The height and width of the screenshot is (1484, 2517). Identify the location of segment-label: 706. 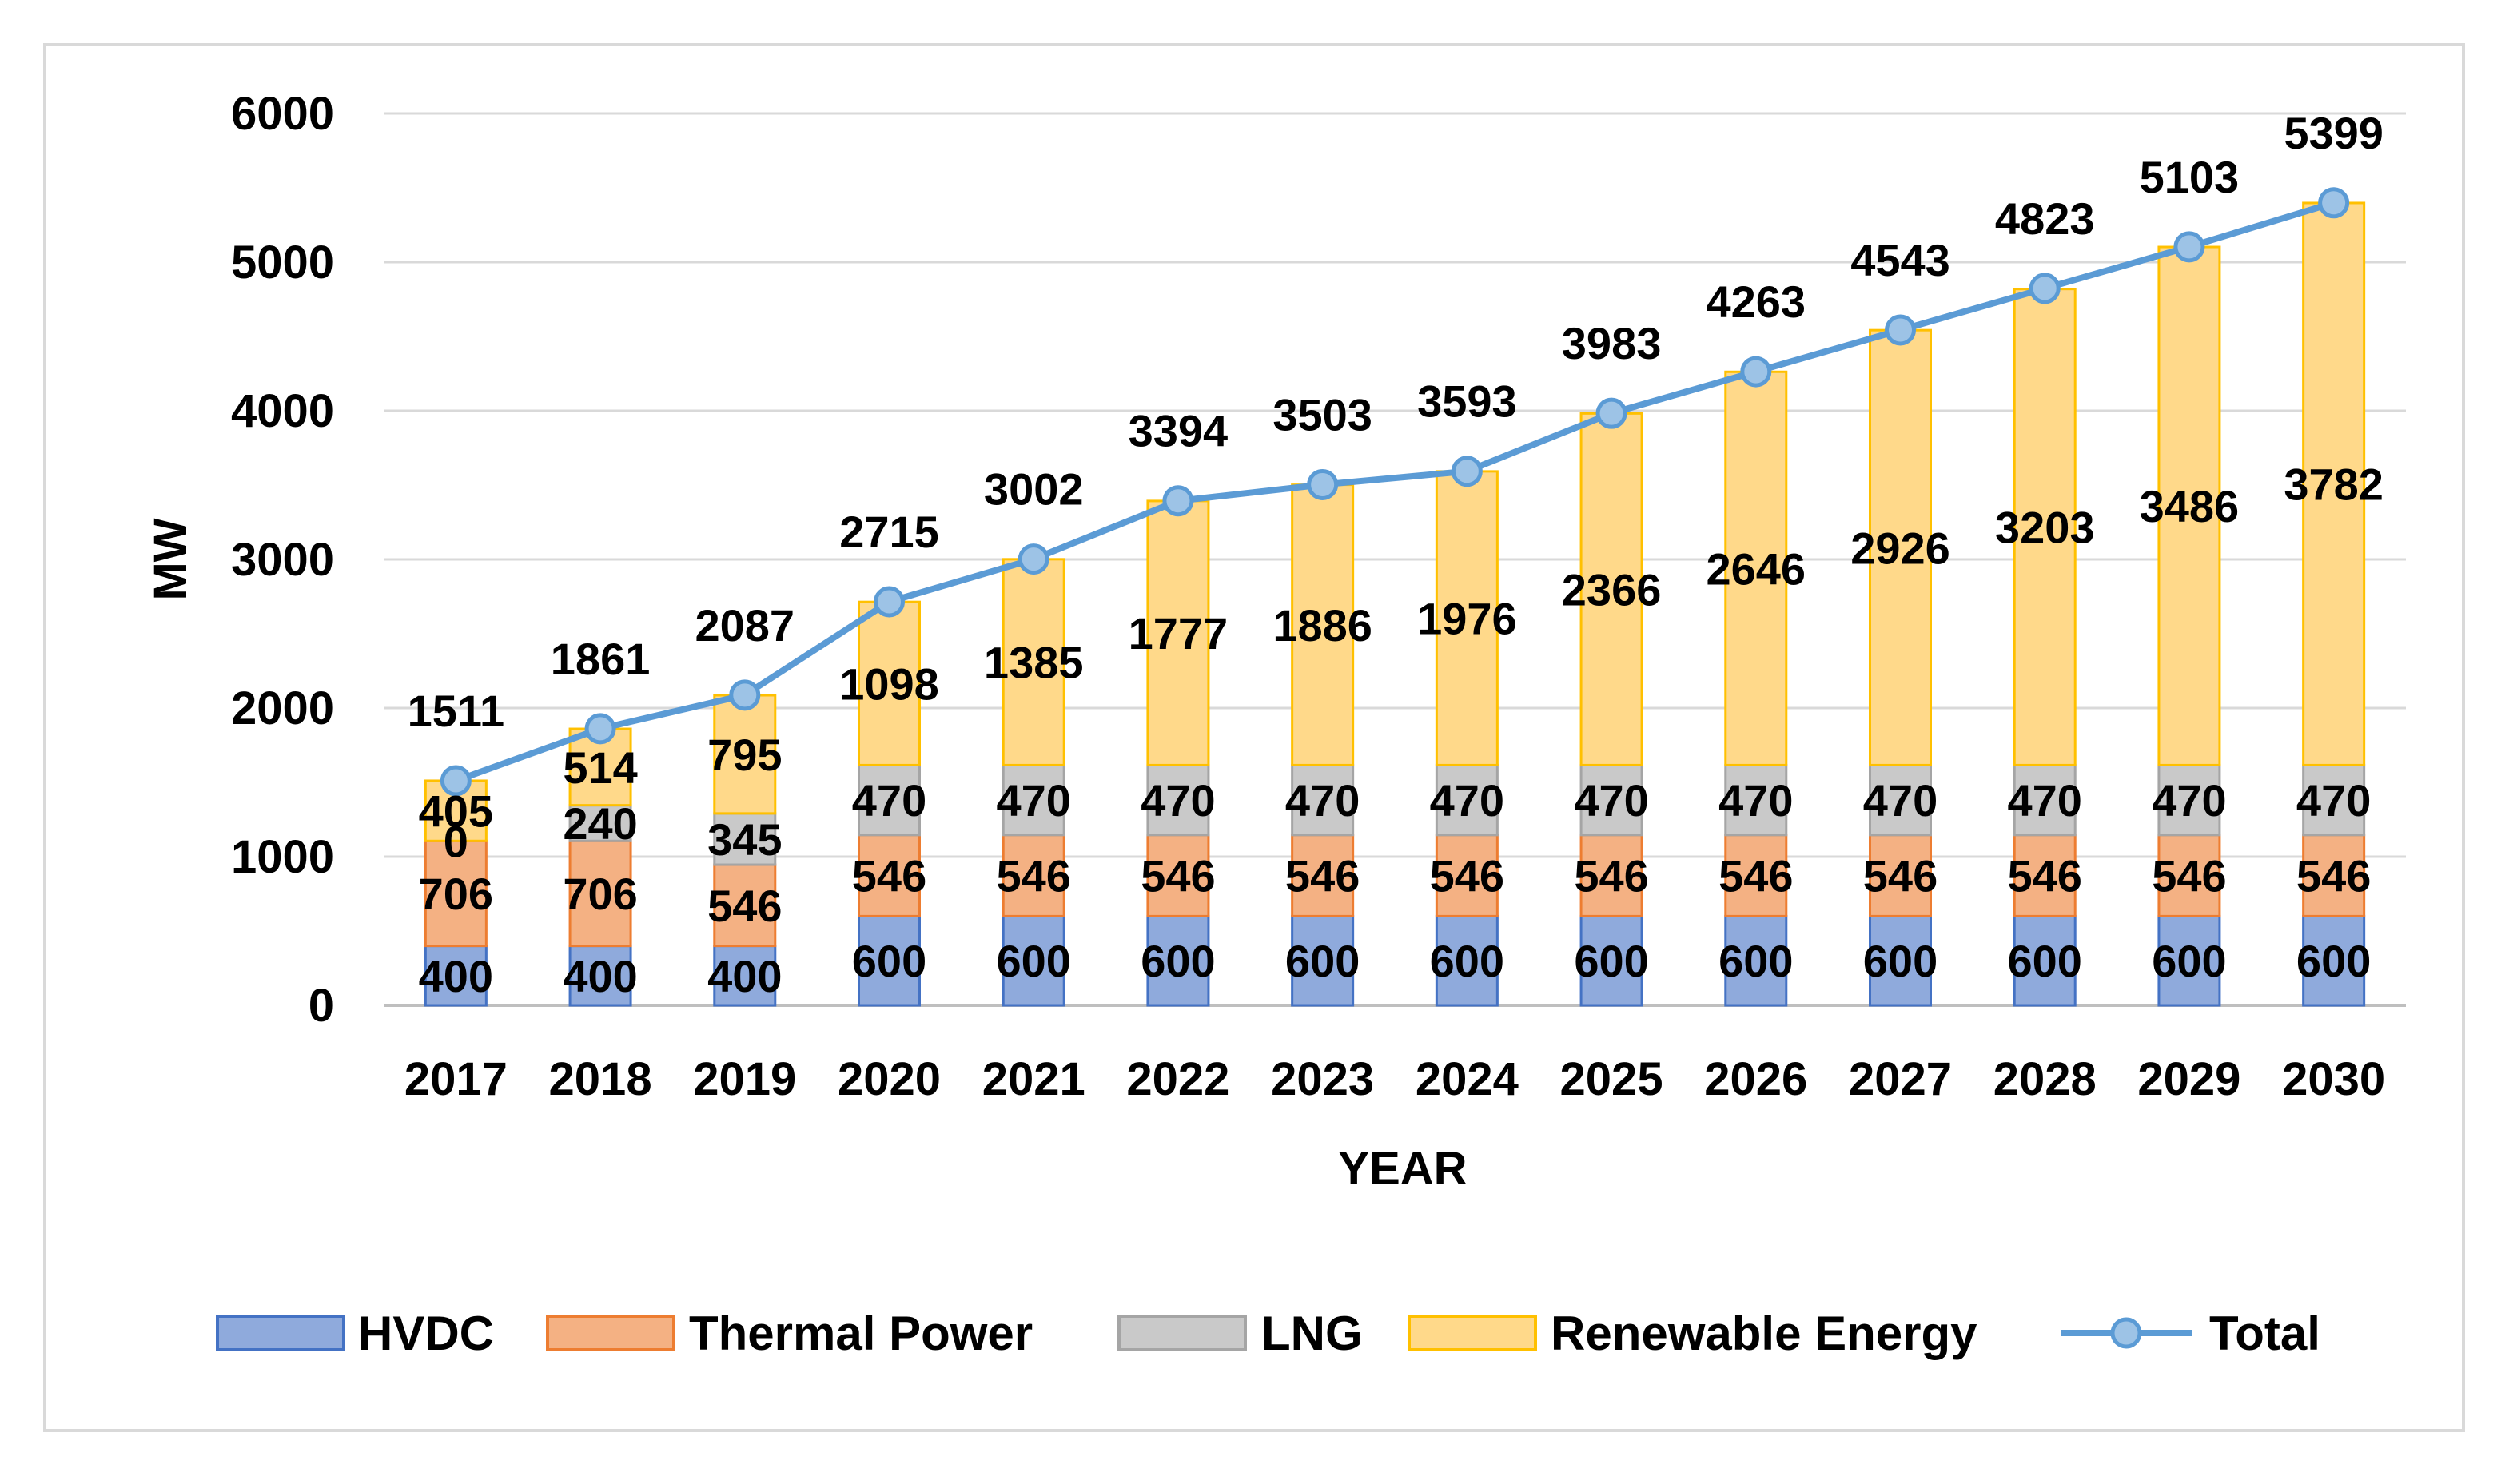
(456, 894).